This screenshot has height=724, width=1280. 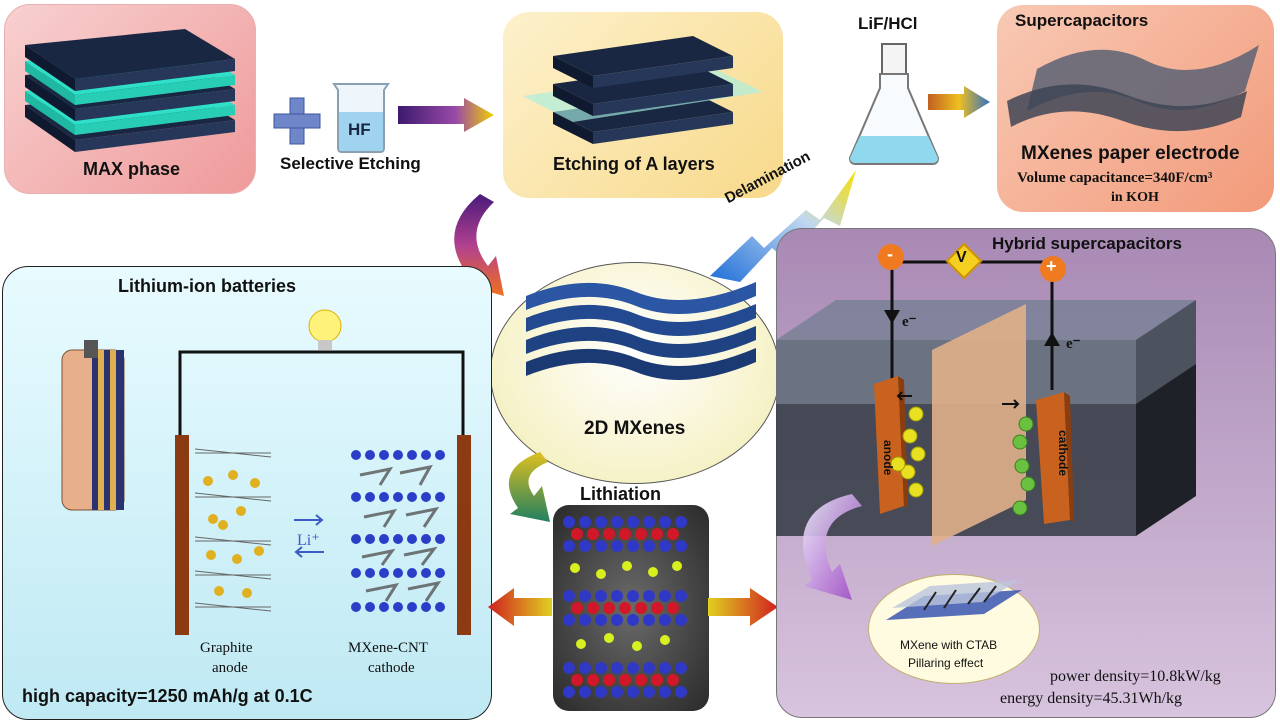 What do you see at coordinates (894, 104) in the screenshot?
I see `flask-icon` at bounding box center [894, 104].